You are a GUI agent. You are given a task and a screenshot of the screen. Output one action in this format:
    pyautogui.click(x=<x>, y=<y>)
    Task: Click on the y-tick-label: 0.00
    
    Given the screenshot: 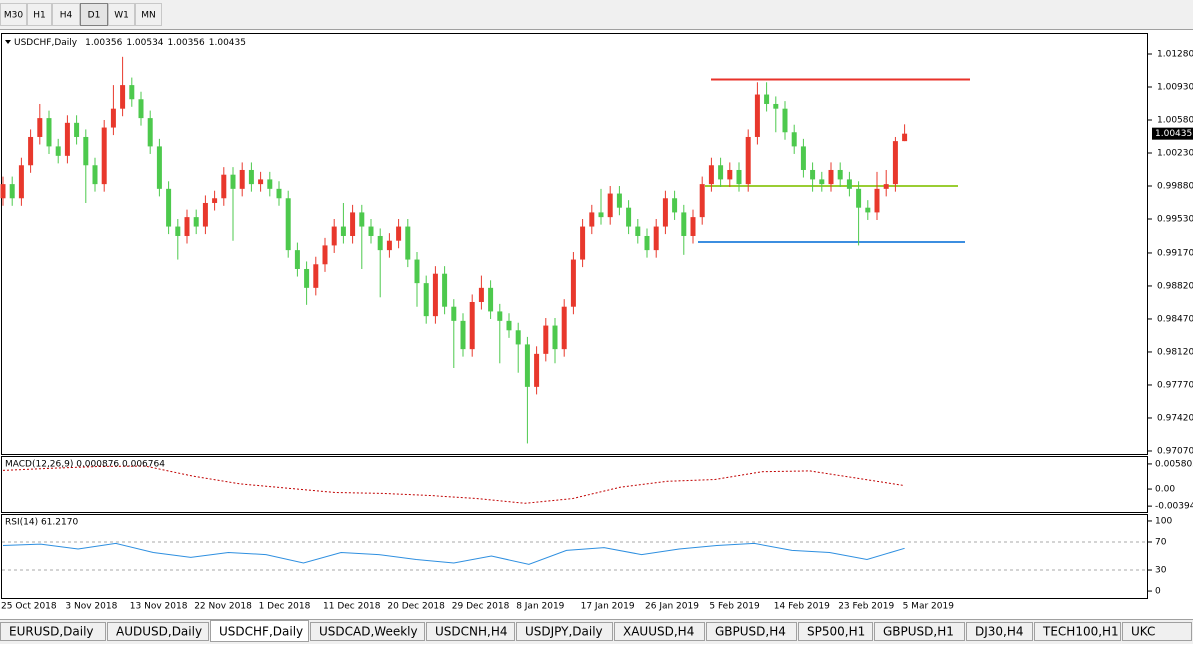 What is the action you would take?
    pyautogui.click(x=1165, y=490)
    